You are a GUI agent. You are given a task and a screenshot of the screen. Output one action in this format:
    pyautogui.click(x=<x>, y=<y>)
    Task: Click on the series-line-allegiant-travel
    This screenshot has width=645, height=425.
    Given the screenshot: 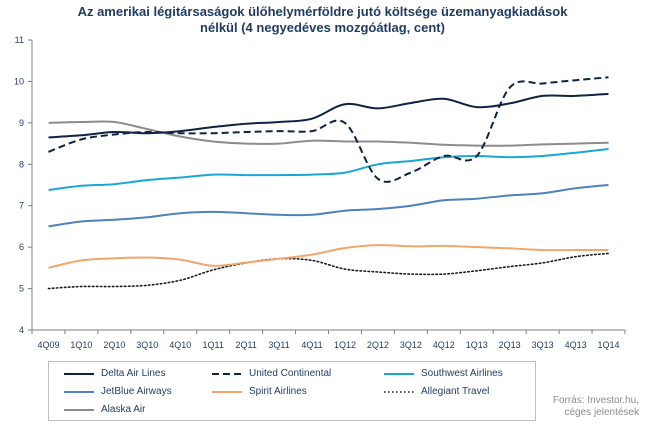 What is the action you would take?
    pyautogui.click(x=328, y=271)
    